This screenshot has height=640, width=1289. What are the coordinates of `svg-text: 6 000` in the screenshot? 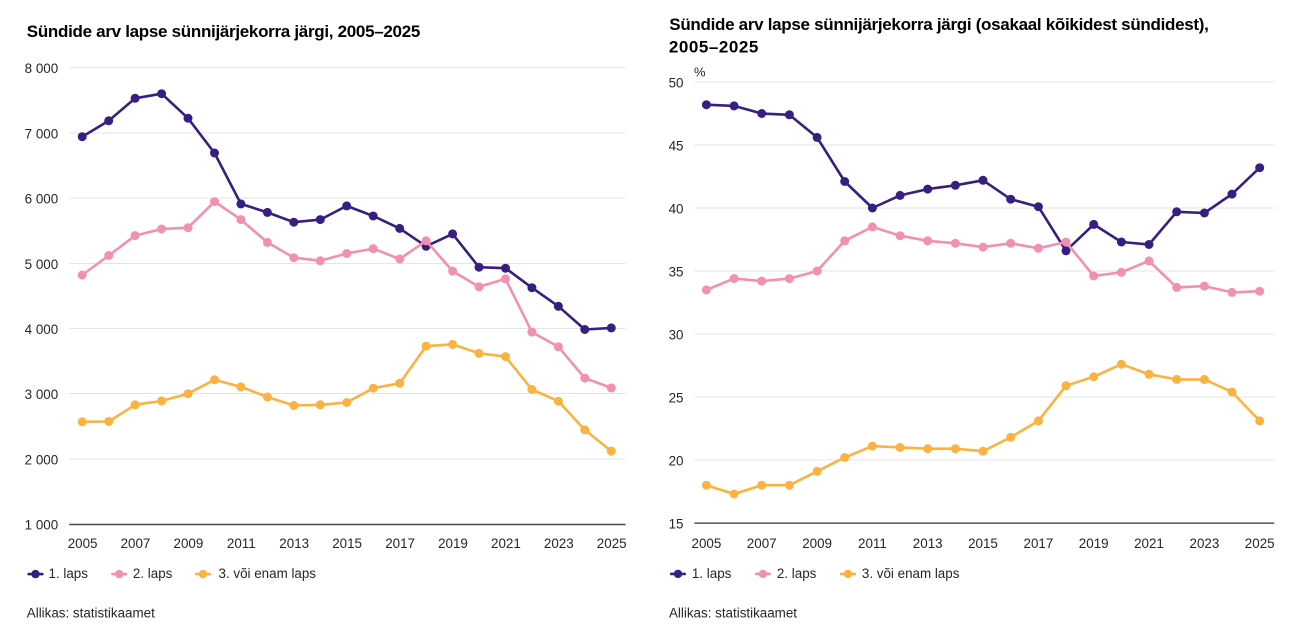 It's located at (42, 199).